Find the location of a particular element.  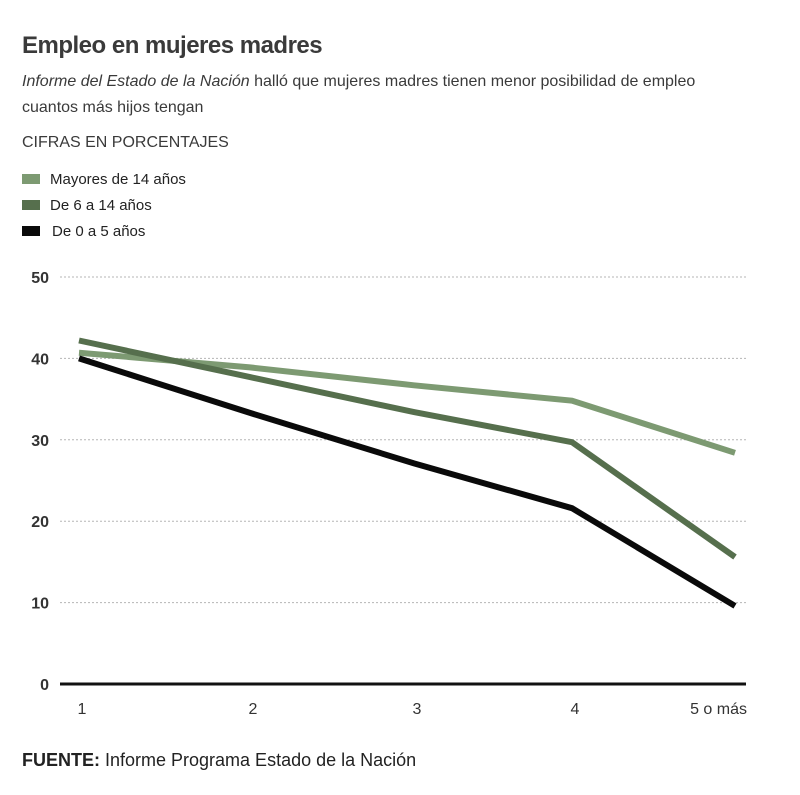

legend-item: Mayores de 14 años is located at coordinates (104, 179).